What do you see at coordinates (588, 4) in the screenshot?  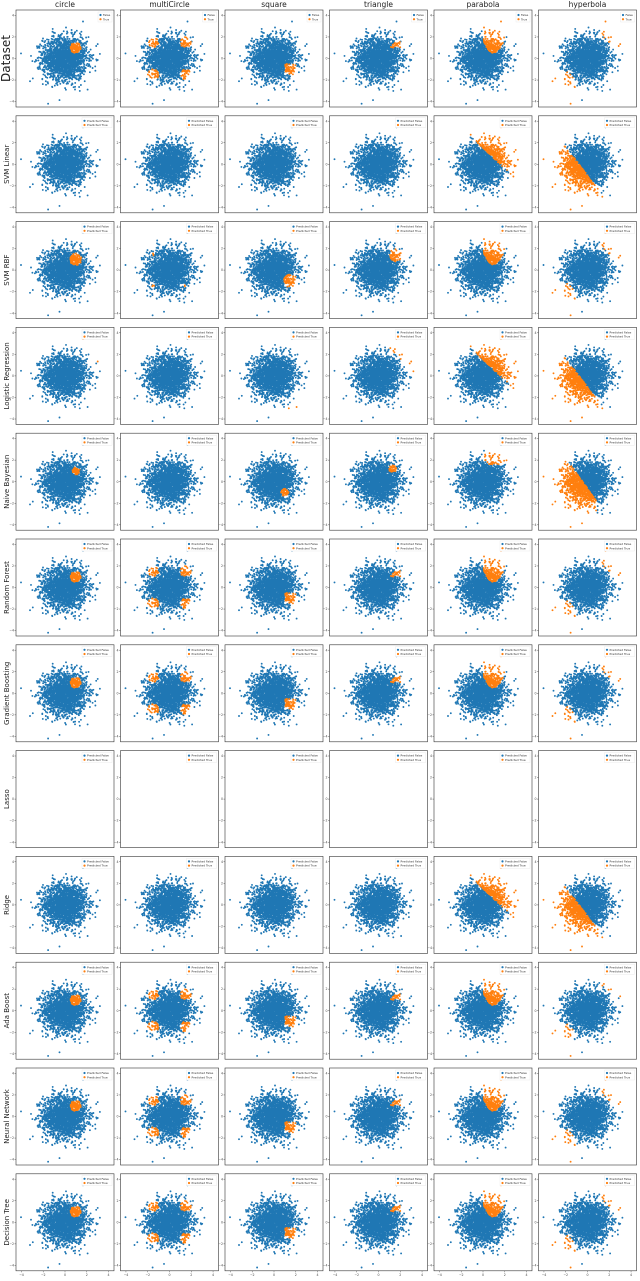 I see `column-title-hyperbola: hyperbola` at bounding box center [588, 4].